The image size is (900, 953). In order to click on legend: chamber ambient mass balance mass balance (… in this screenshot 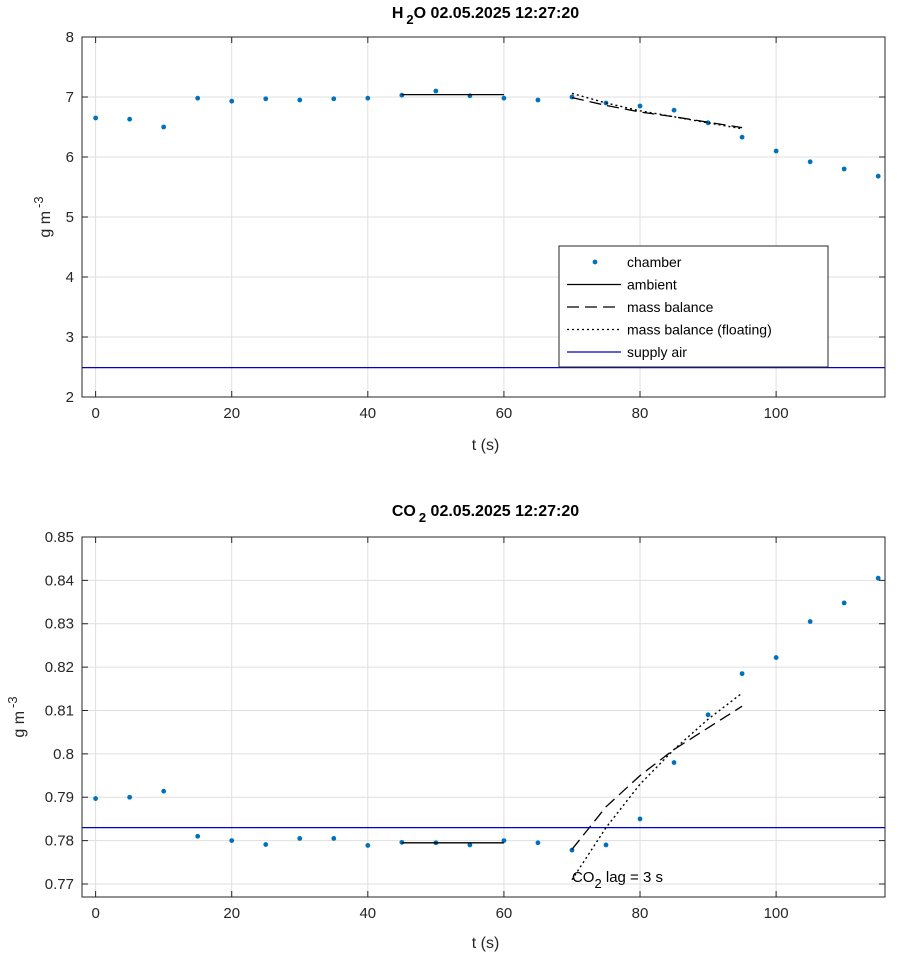, I will do `click(693, 306)`.